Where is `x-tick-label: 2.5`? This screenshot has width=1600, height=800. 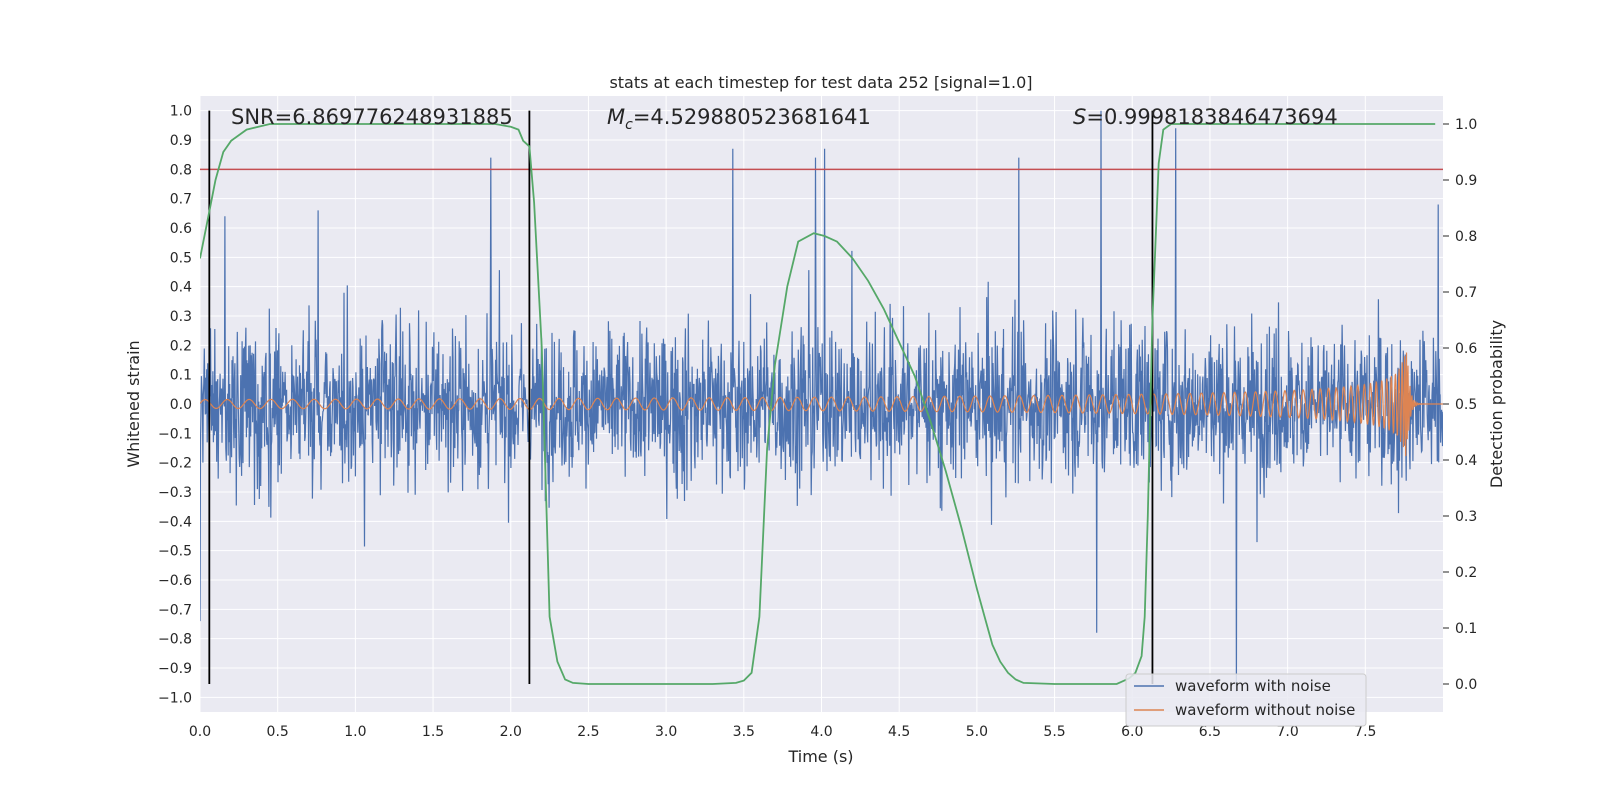 x-tick-label: 2.5 is located at coordinates (588, 732).